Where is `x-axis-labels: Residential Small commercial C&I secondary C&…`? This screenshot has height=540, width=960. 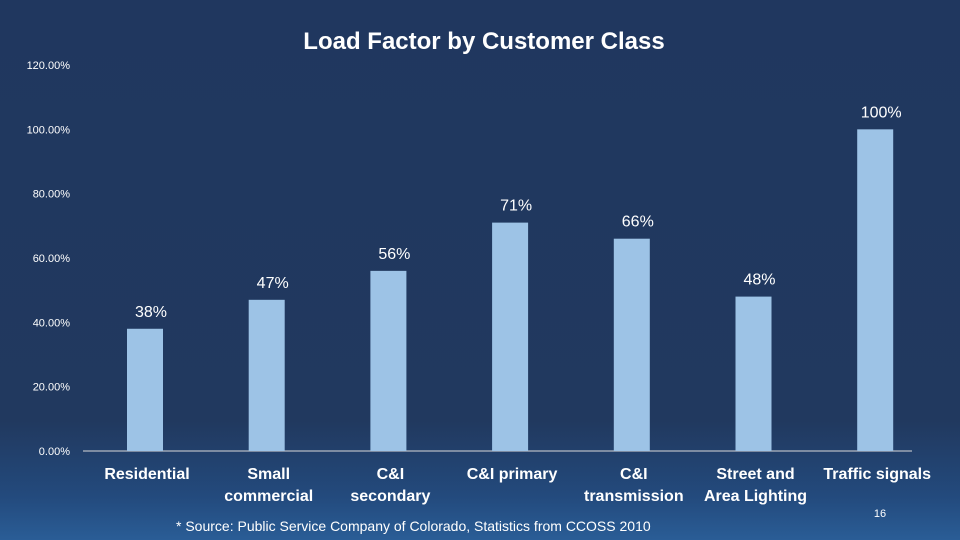 x-axis-labels: Residential Small commercial C&I secondary C&… is located at coordinates (517, 485).